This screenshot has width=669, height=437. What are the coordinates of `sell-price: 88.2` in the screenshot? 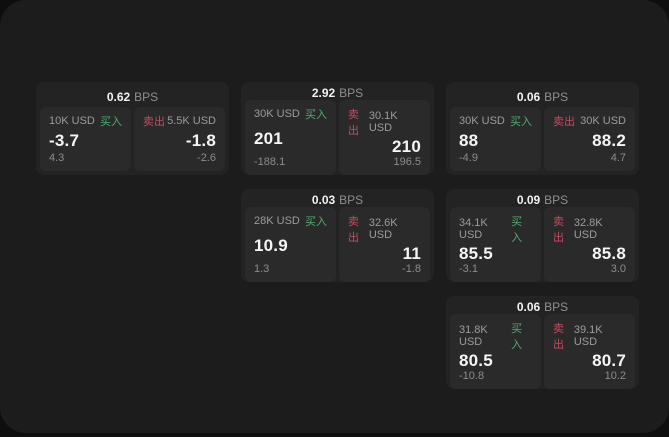 It's located at (609, 140).